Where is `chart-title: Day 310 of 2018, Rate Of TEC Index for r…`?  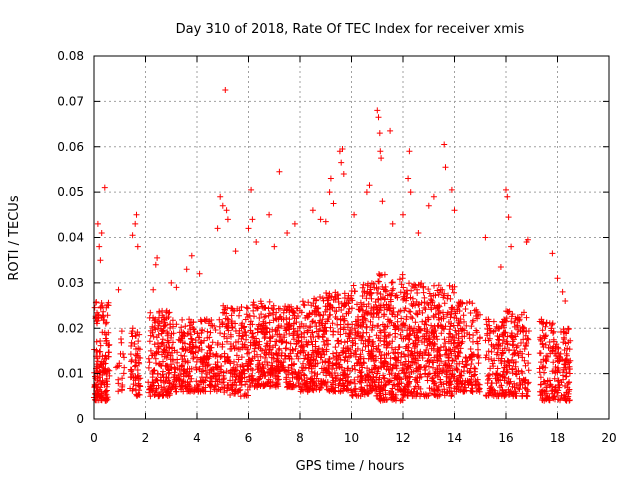
chart-title: Day 310 of 2018, Rate Of TEC Index for r… is located at coordinates (350, 29).